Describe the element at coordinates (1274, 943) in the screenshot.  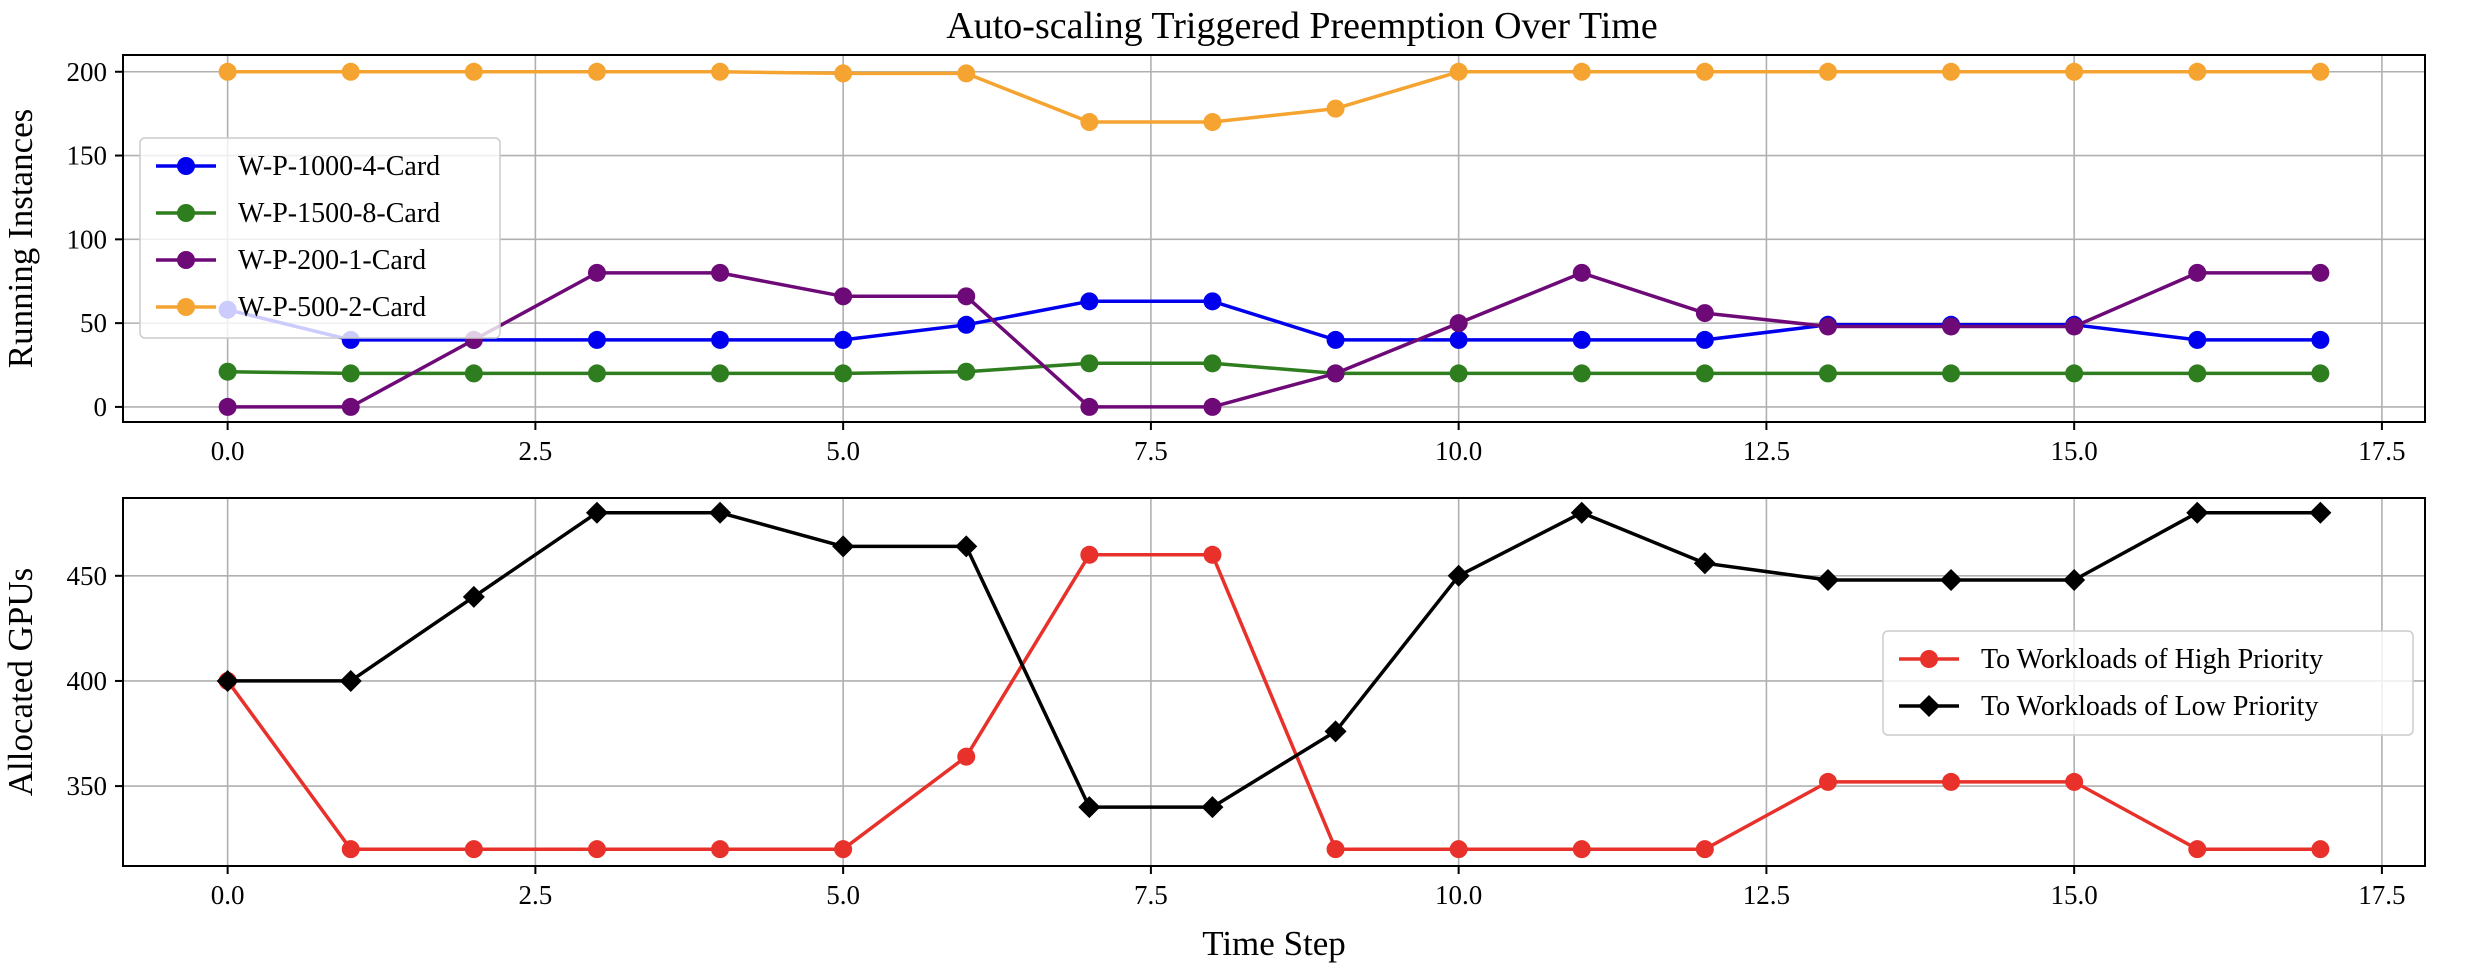
I see `x-axis-label: Time Step` at that location.